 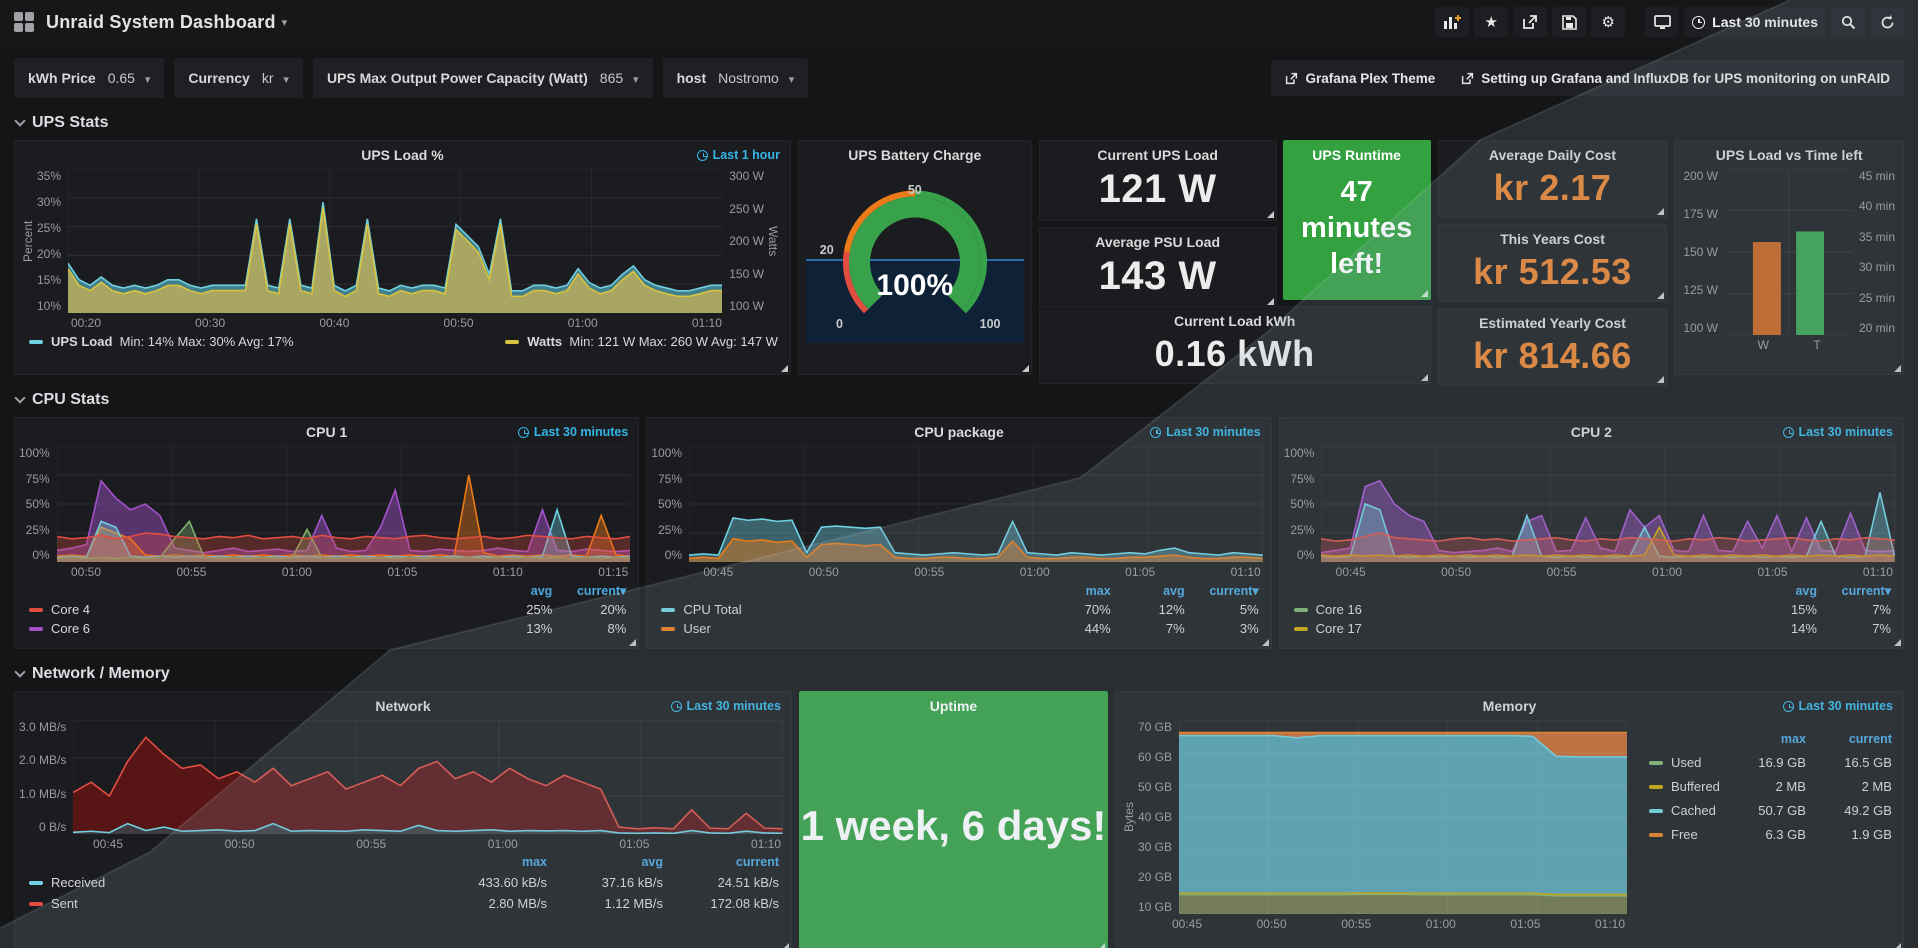 What do you see at coordinates (253, 628) in the screenshot?
I see `legend-item: Core 6` at bounding box center [253, 628].